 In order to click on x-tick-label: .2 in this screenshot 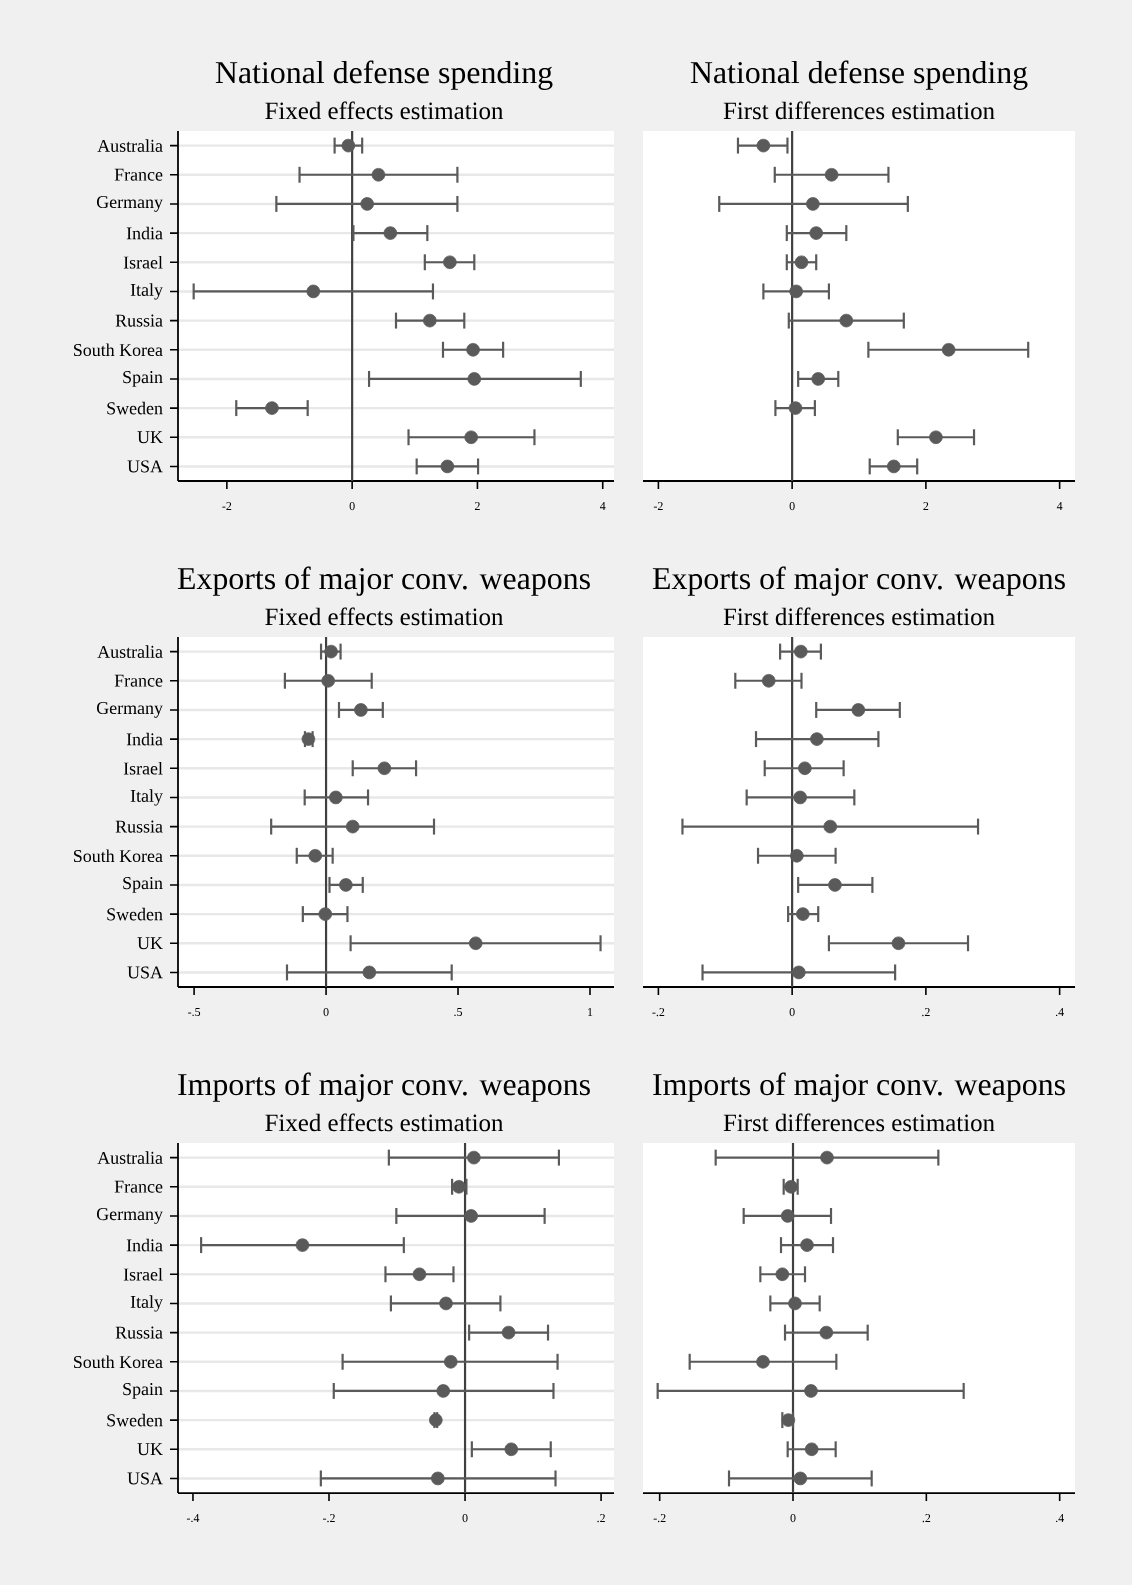, I will do `click(926, 1518)`.